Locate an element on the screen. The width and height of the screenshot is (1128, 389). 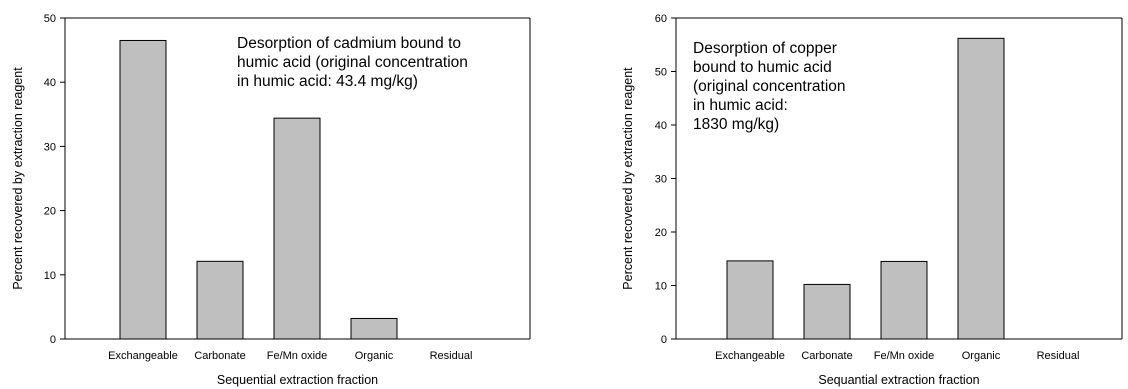
annotation-line: humic acid (original concentration is located at coordinates (352, 62).